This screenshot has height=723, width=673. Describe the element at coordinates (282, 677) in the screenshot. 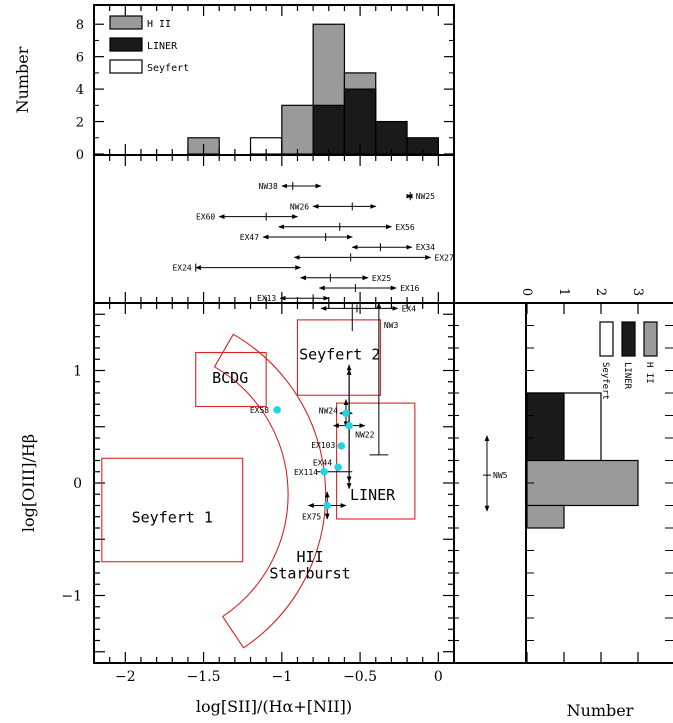

I see `diagram-xtick-label-2: −1` at that location.